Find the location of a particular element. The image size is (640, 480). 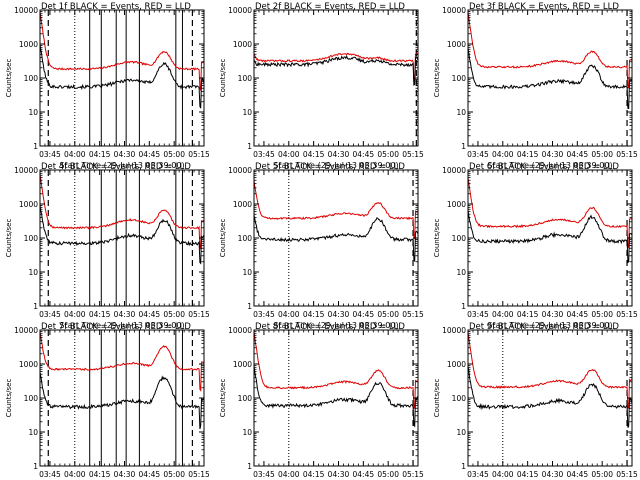

panel-title: Det 4f BLACK = Events, RED = LLD is located at coordinates (116, 167).